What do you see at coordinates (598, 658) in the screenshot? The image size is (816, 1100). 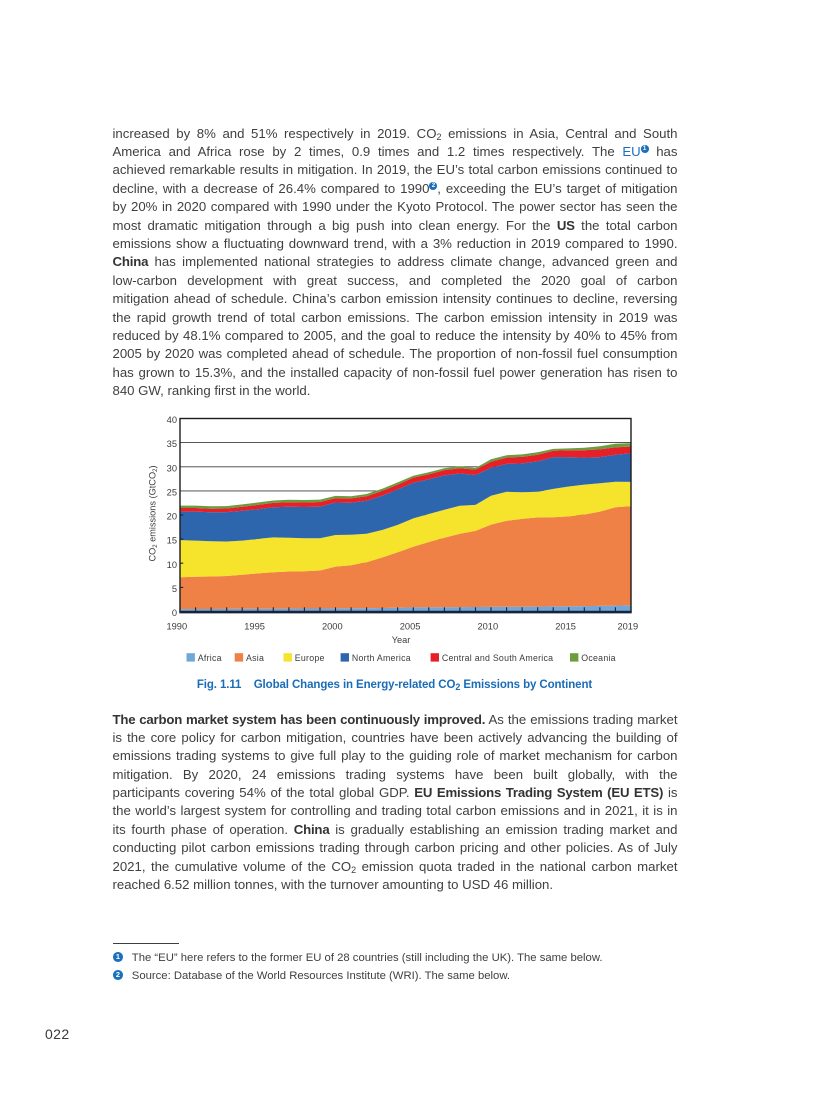 I see `svg-text: Oceania` at bounding box center [598, 658].